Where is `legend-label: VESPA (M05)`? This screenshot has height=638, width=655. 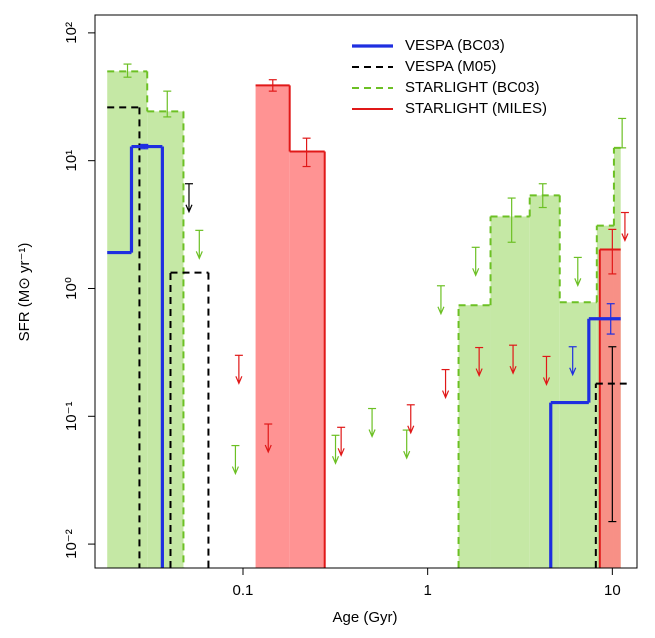 legend-label: VESPA (M05) is located at coordinates (450, 66).